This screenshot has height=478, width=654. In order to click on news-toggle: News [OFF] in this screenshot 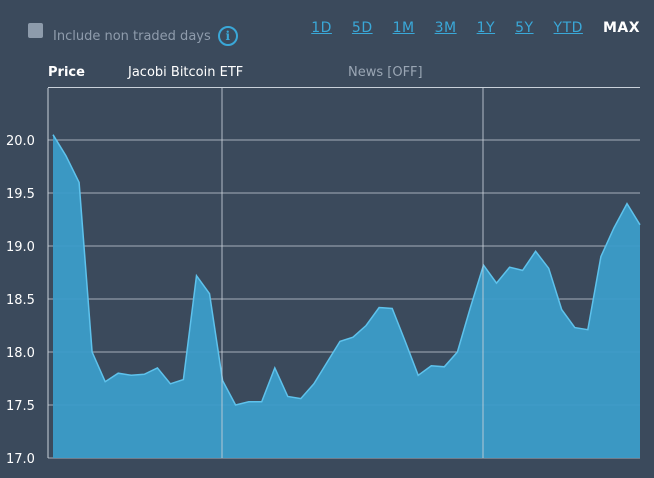, I will do `click(385, 72)`.